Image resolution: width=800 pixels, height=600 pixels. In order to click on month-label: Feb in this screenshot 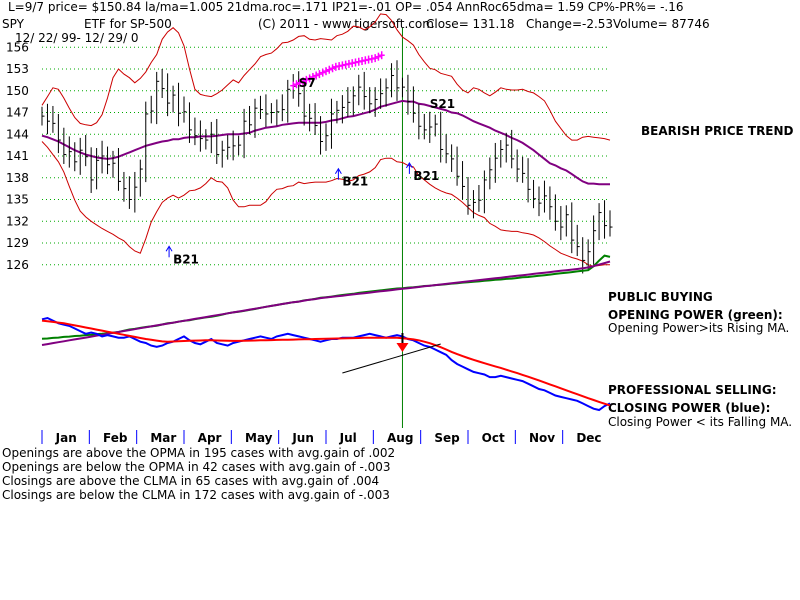, I will do `click(115, 438)`.